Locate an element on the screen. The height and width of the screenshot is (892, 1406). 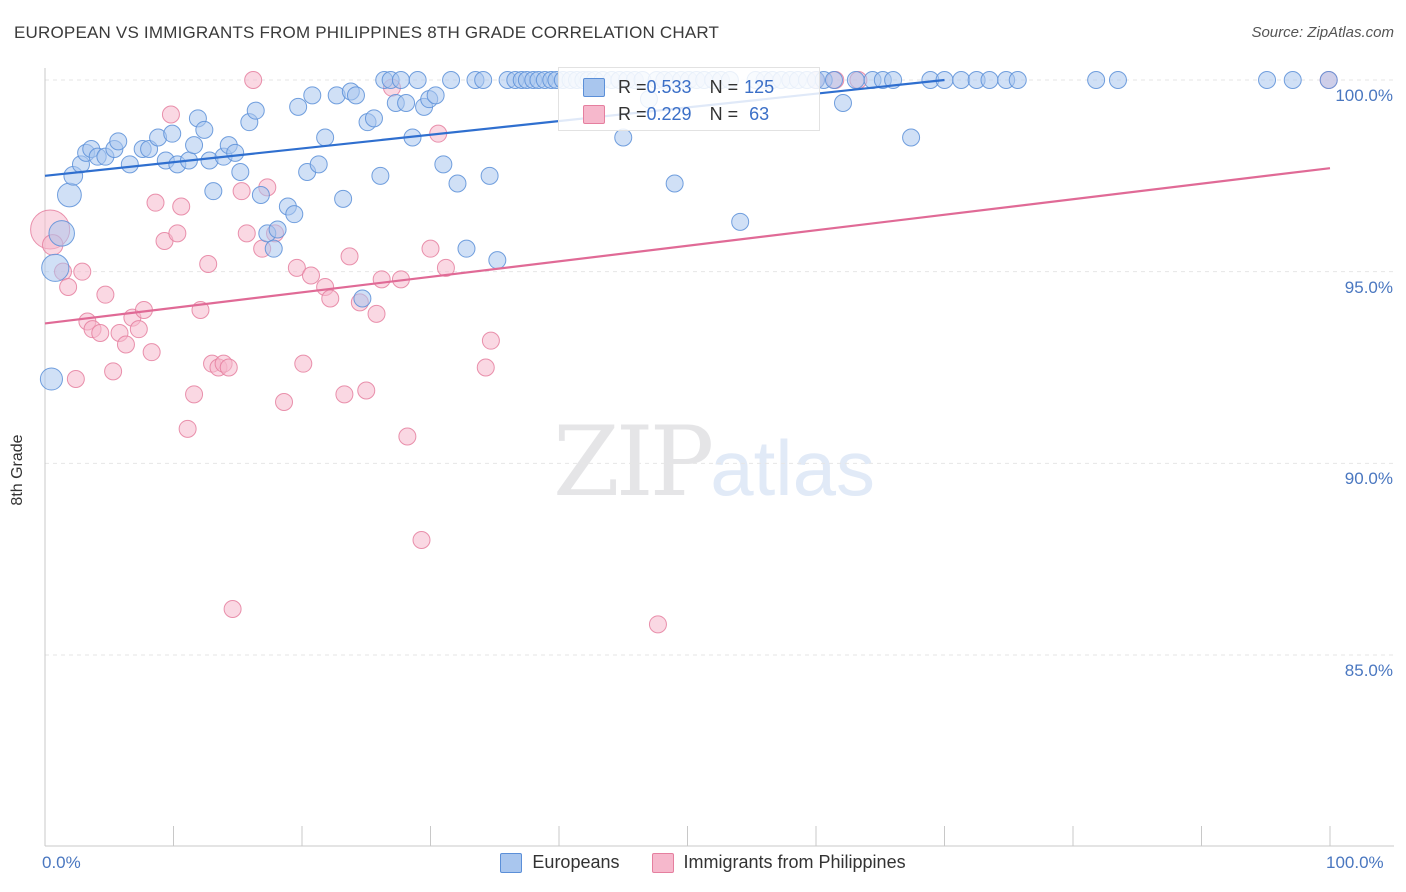
watermark: ZIPatlas is located at coordinates (714, 462).